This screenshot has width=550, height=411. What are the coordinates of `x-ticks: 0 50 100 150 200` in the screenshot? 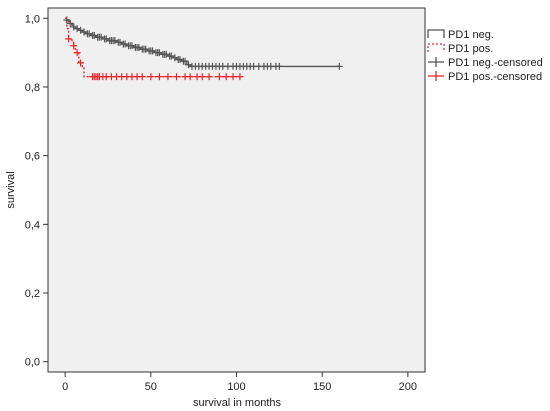 It's located at (239, 382).